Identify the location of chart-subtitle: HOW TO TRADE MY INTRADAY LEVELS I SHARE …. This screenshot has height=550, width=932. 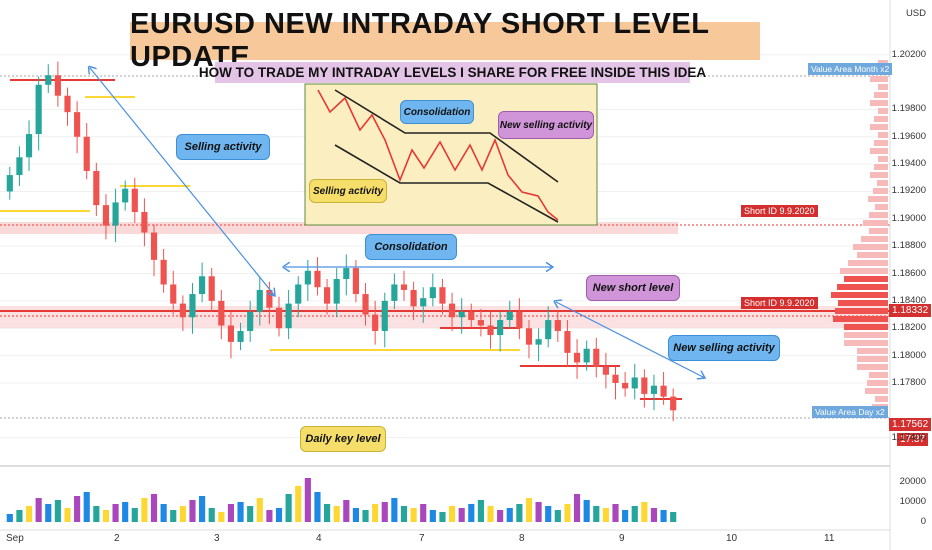
(452, 72).